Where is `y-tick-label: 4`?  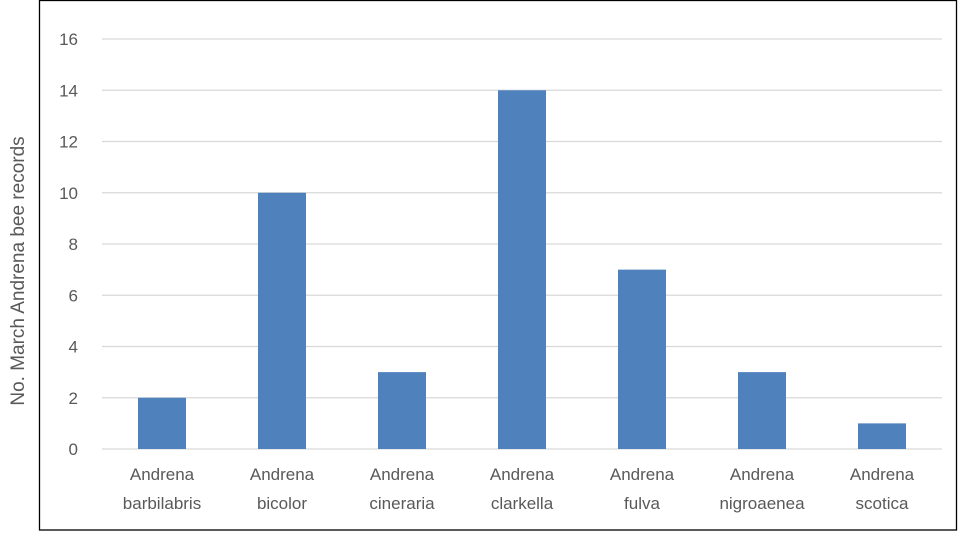 y-tick-label: 4 is located at coordinates (73, 347).